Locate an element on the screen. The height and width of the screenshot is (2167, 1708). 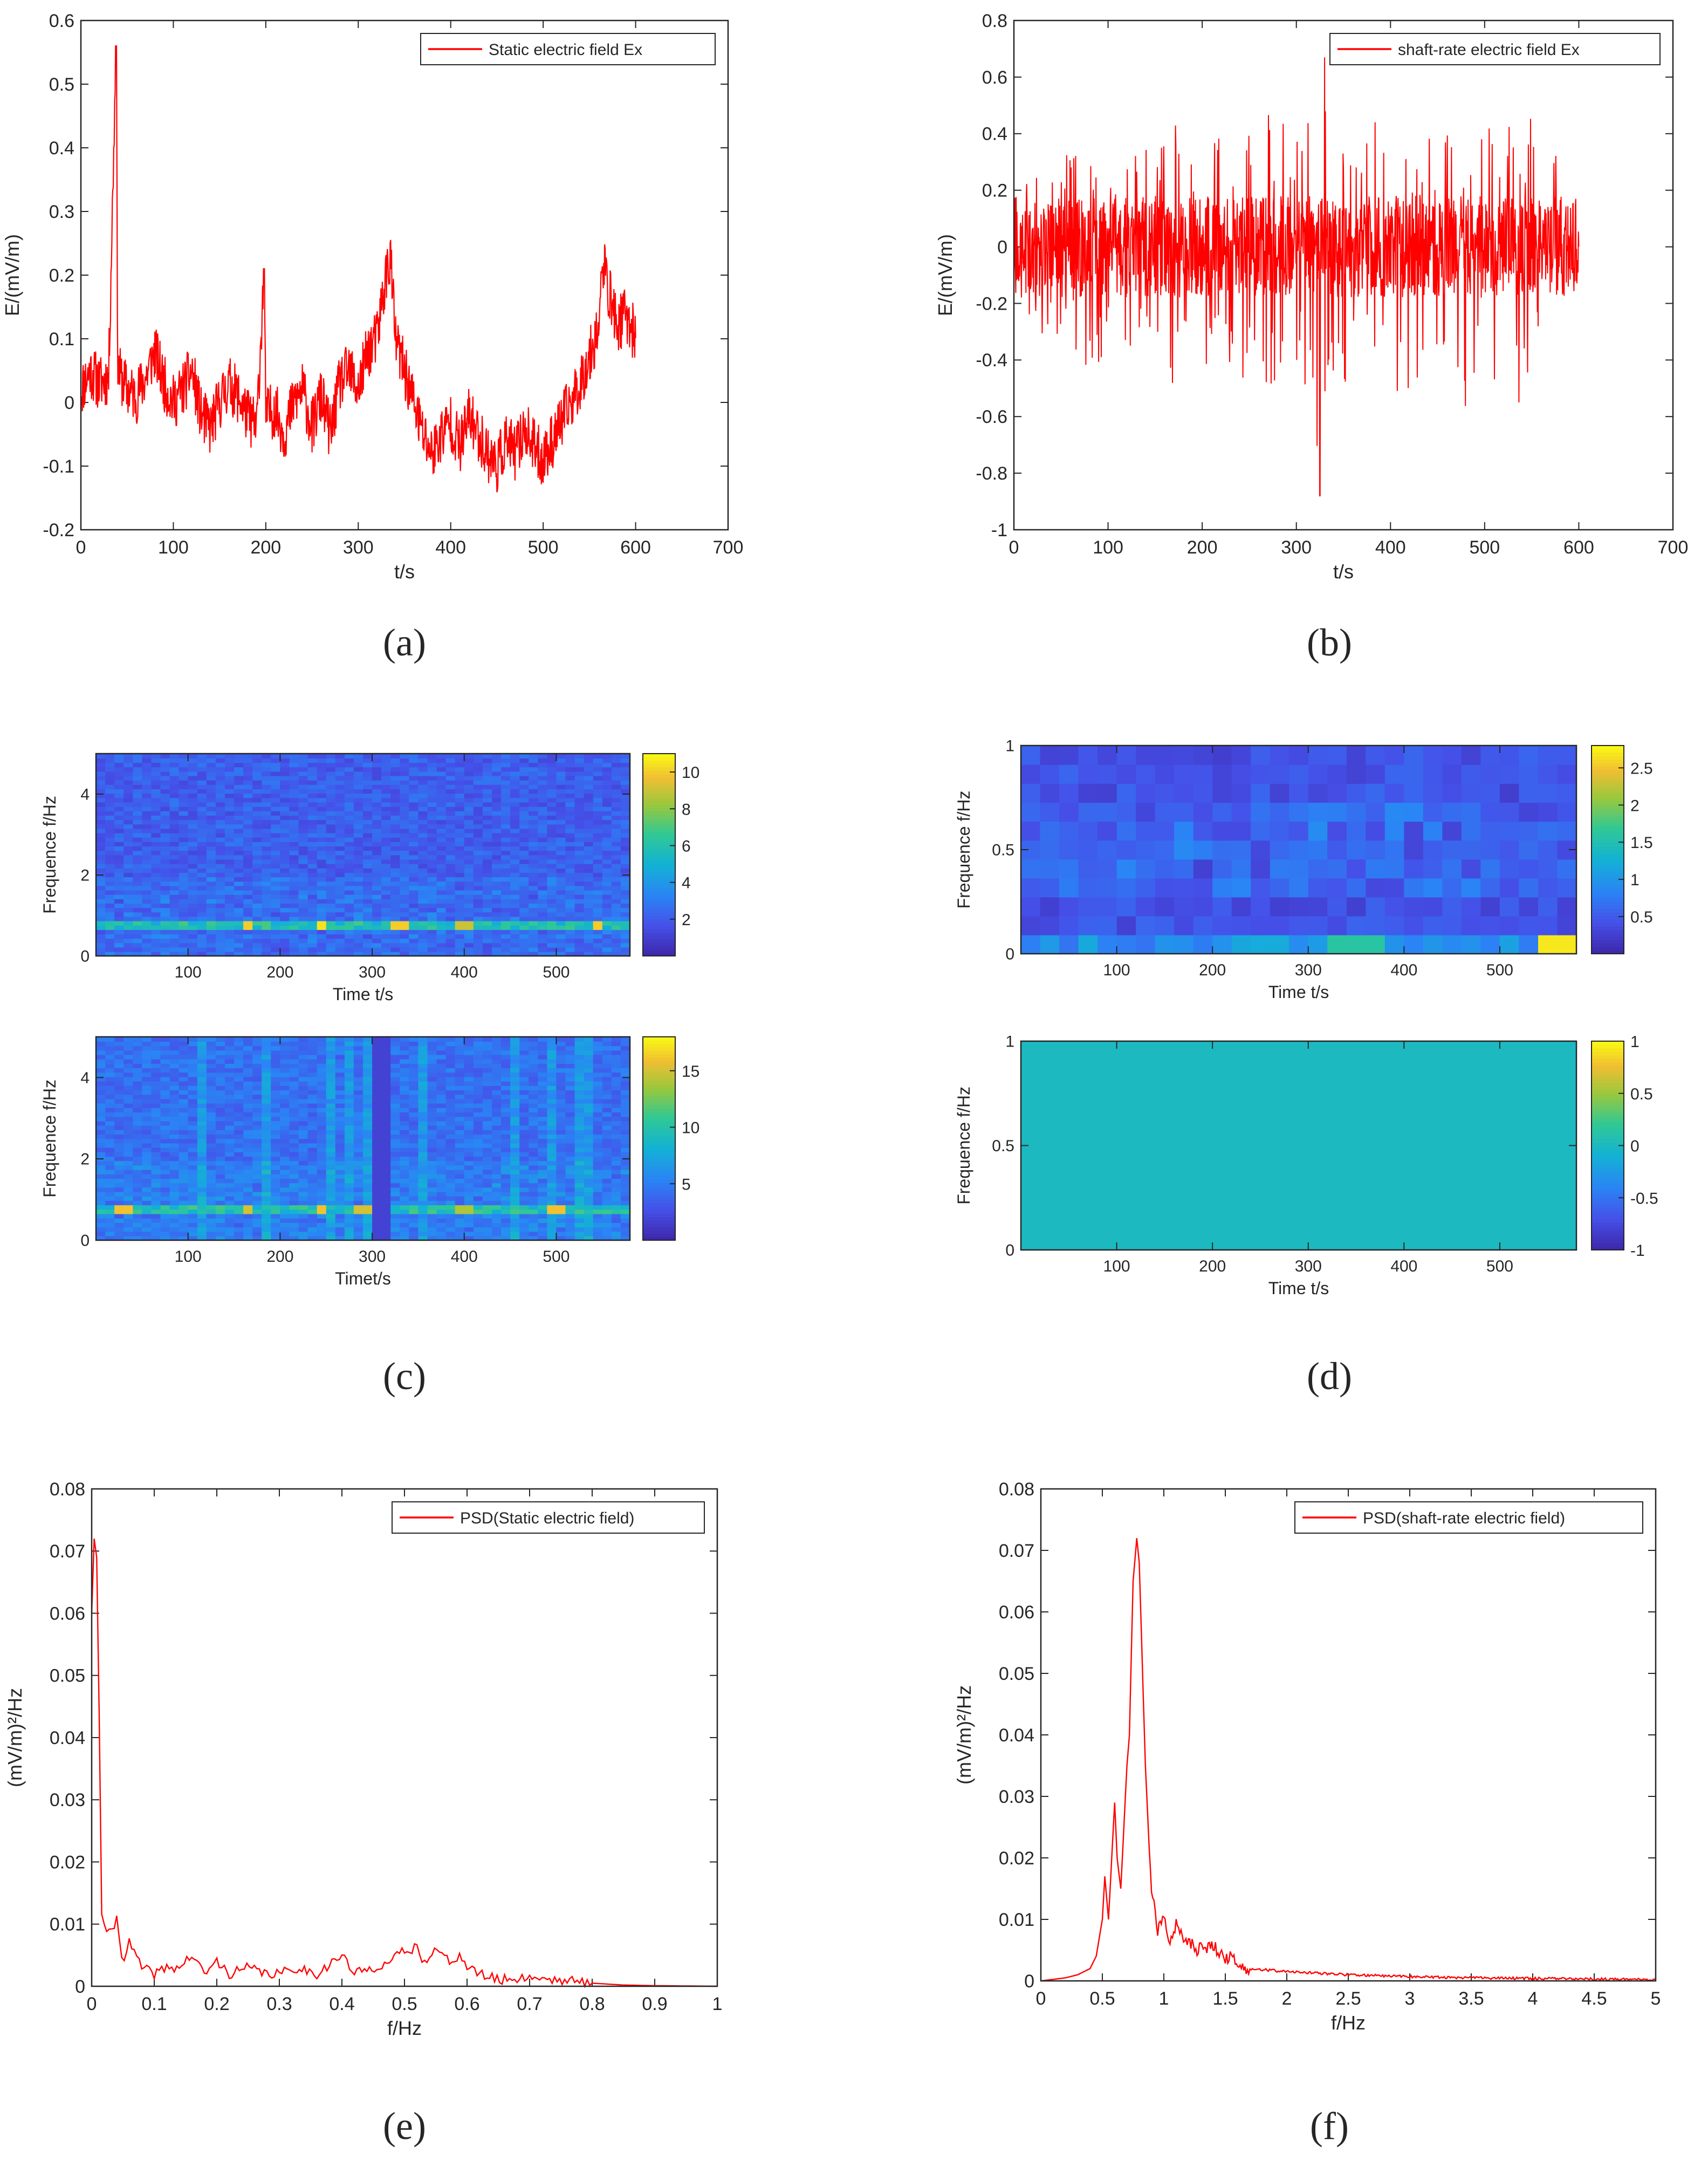
colorbar-cell is located at coordinates (659, 813).